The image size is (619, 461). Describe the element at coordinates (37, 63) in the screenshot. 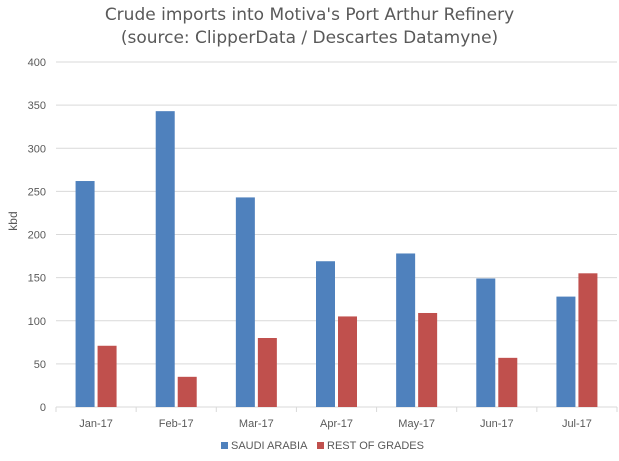

I see `y-tick-label: 400` at that location.